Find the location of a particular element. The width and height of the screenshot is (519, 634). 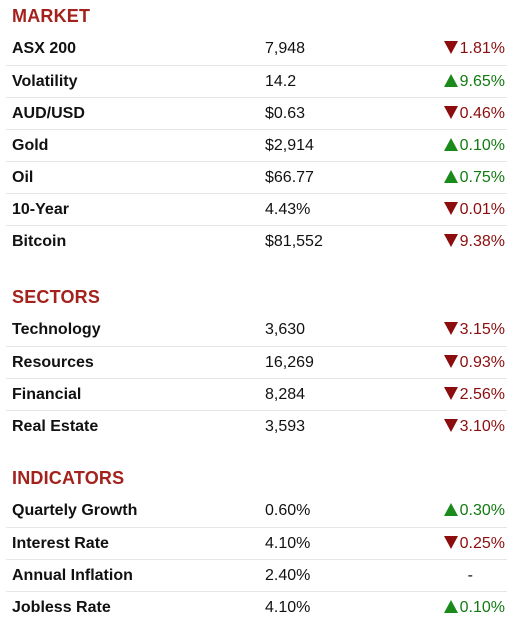

row-change: 9.38% is located at coordinates (474, 242).